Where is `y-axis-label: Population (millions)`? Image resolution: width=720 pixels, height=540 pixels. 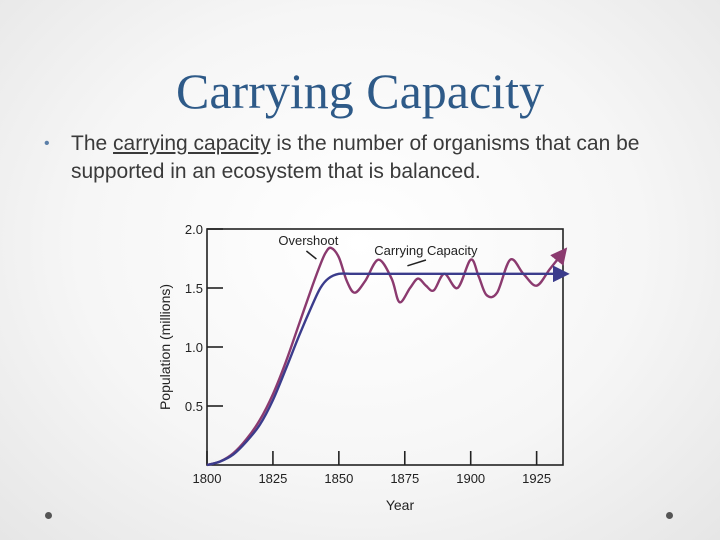
y-axis-label: Population (millions) is located at coordinates (165, 347).